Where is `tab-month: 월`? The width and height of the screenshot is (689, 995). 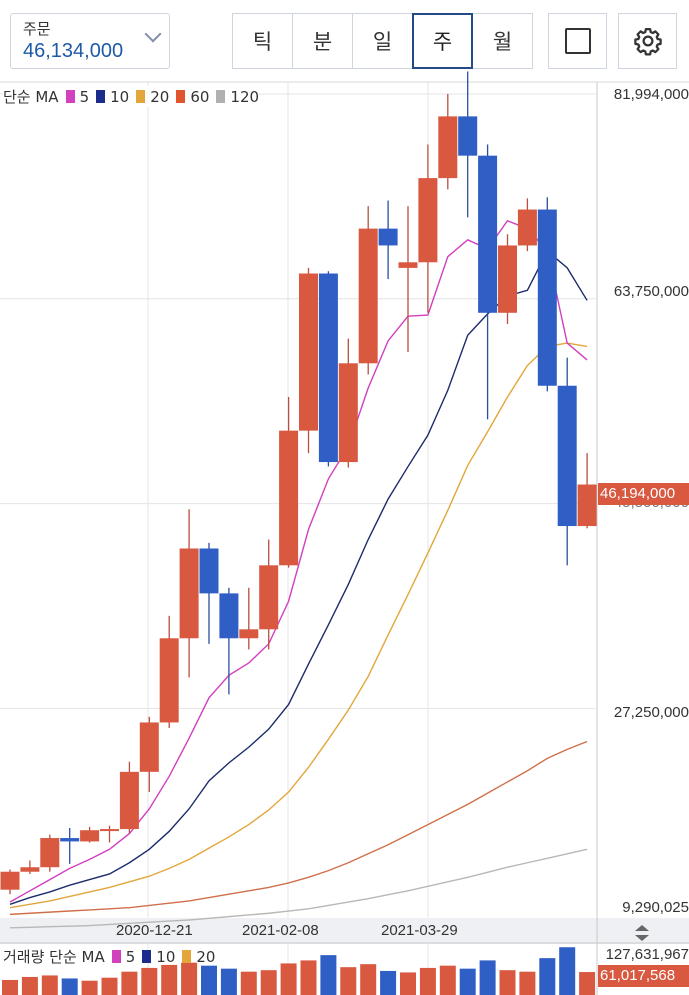 tab-month: 월 is located at coordinates (502, 41).